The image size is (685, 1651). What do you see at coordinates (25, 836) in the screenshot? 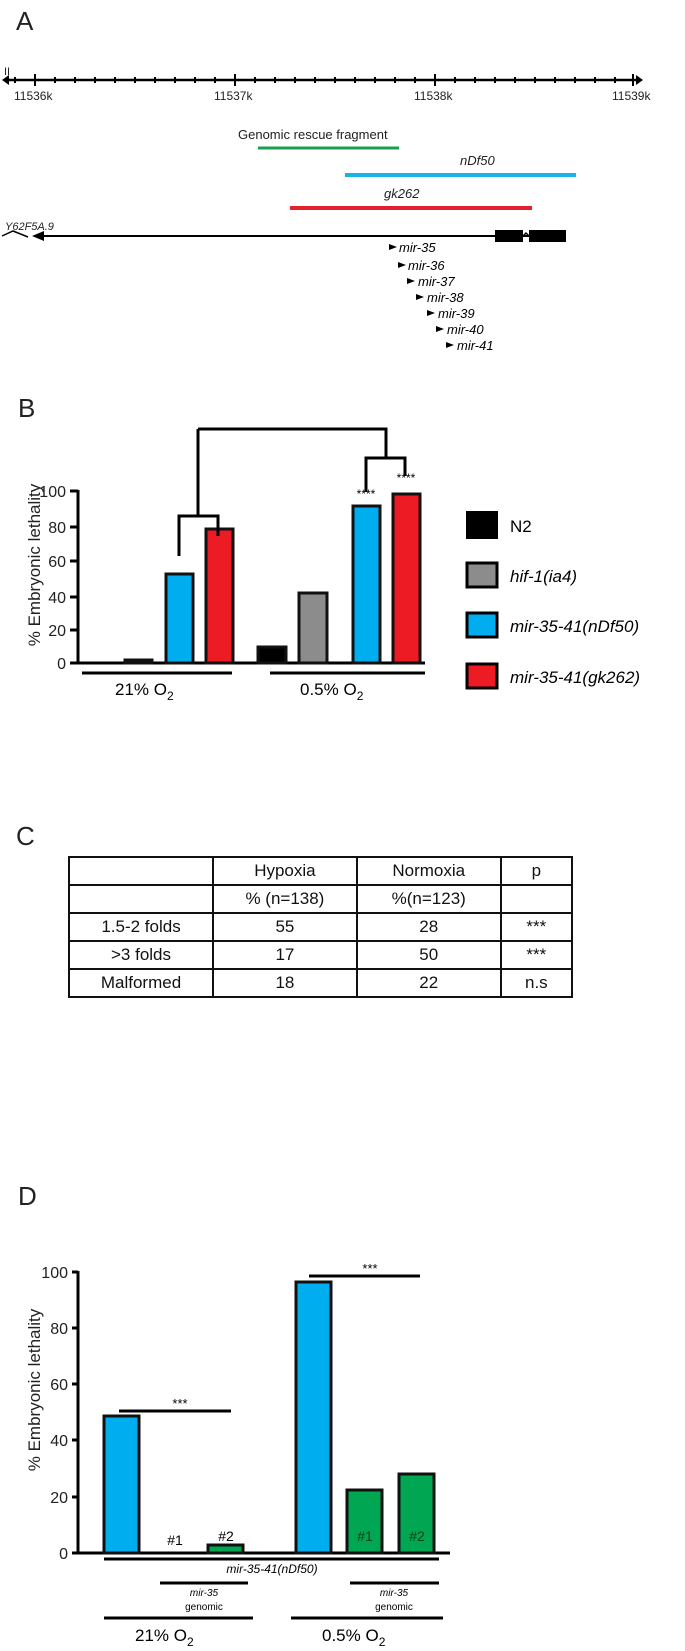
I see `panel-label-c: C` at bounding box center [25, 836].